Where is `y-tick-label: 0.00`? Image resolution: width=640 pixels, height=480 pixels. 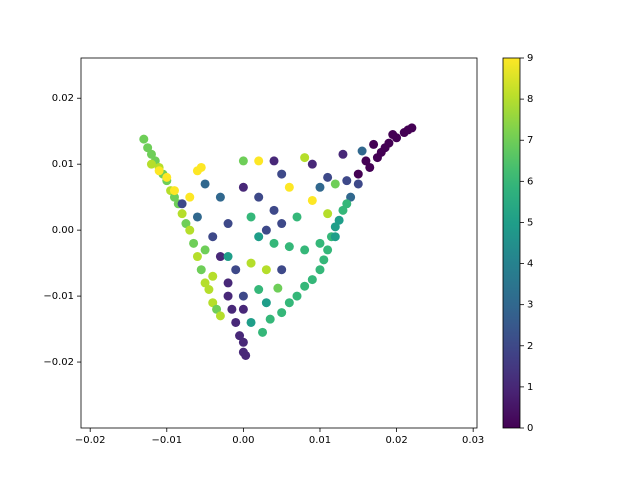
y-tick-label: 0.00 is located at coordinates (63, 230).